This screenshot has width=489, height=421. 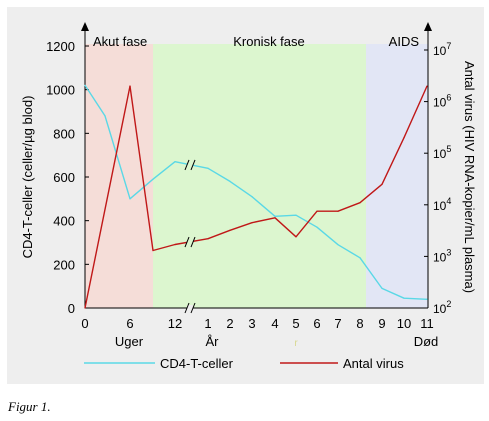 I want to click on legend: CD4-T-celler Antal virus, so click(x=244, y=363).